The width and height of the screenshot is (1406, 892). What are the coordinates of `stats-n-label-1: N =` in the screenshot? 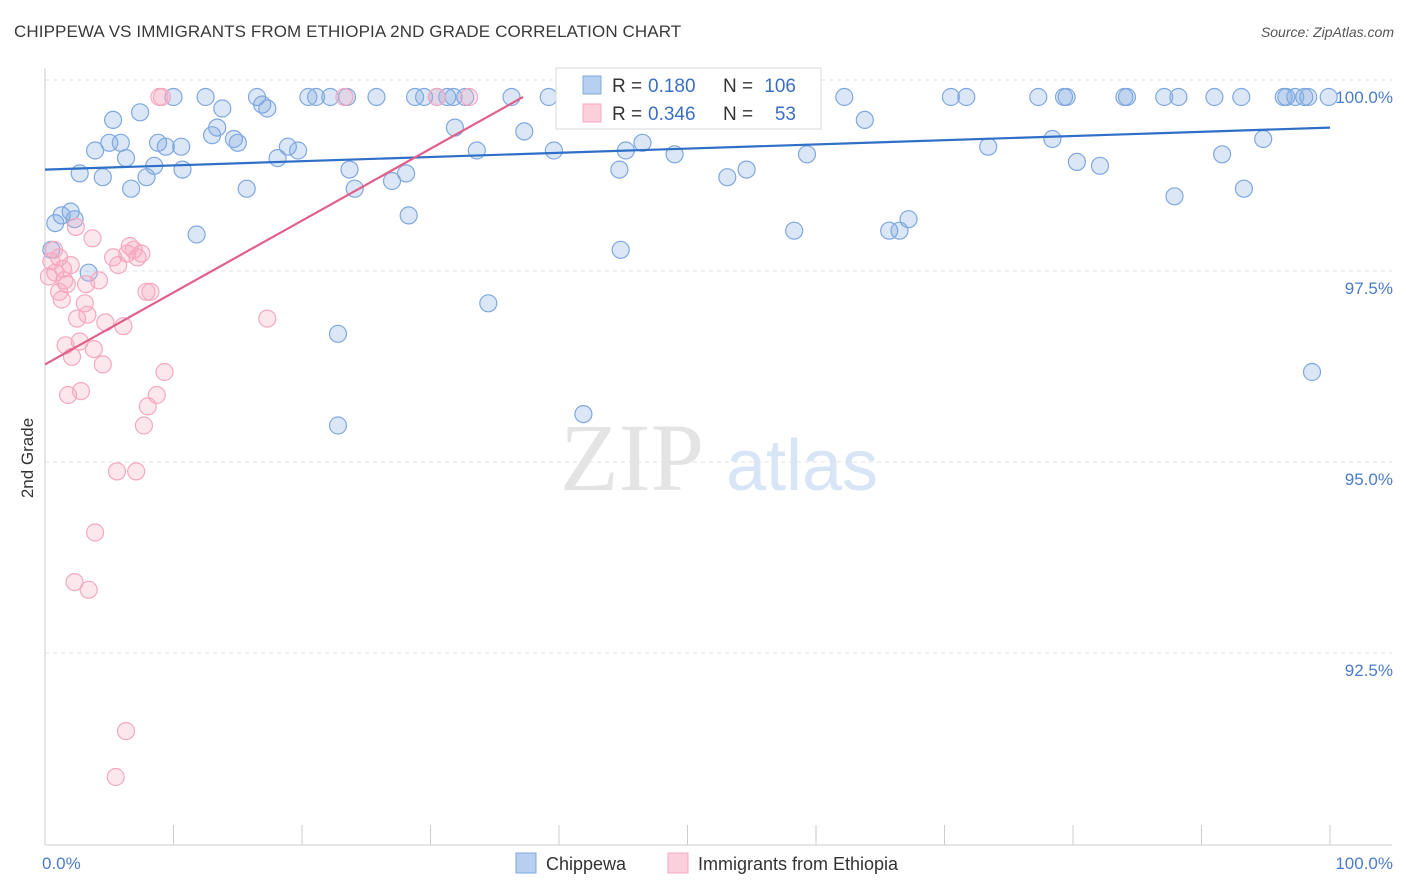 It's located at (738, 86).